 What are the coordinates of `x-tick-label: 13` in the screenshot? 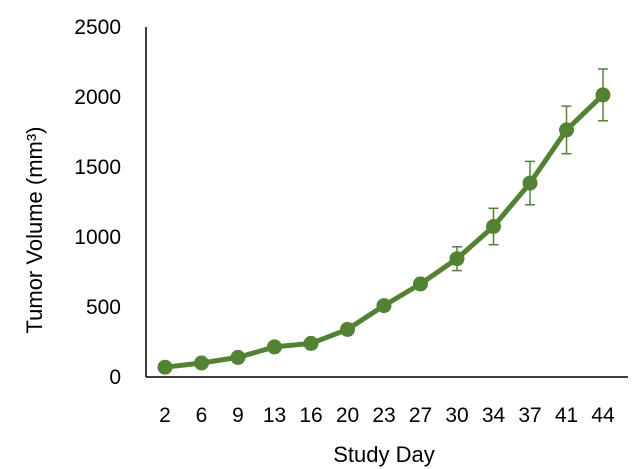 It's located at (274, 415).